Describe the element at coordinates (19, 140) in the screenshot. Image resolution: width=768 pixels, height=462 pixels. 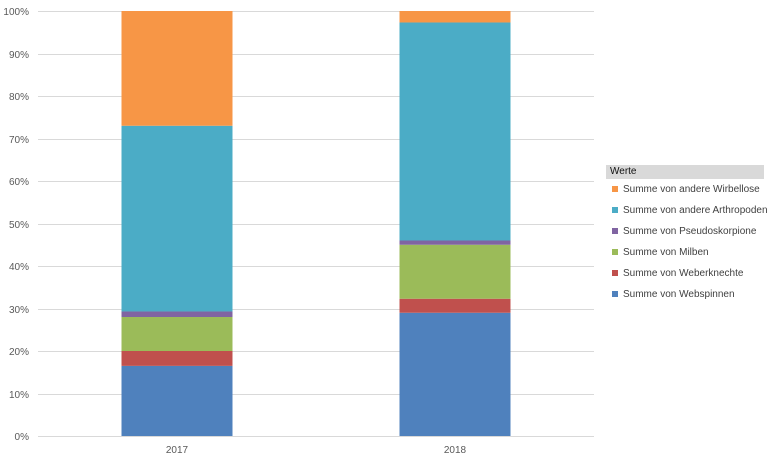
I see `y-tick-label: 70%` at that location.